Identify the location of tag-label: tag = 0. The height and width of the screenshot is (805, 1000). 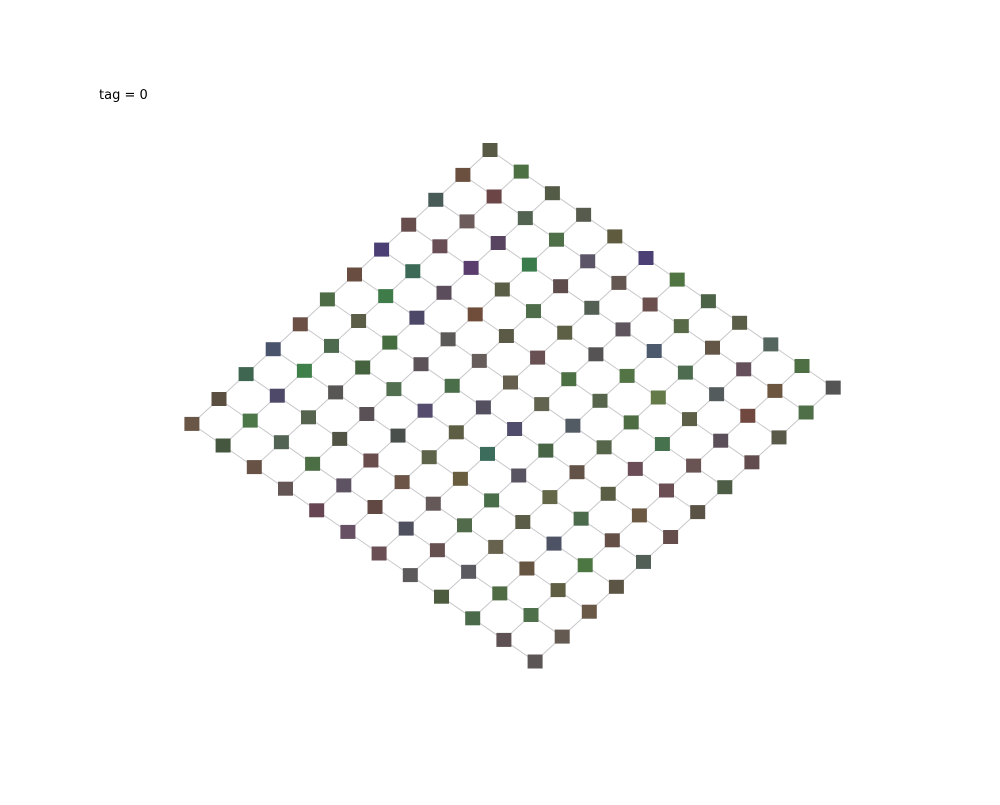
(123, 95).